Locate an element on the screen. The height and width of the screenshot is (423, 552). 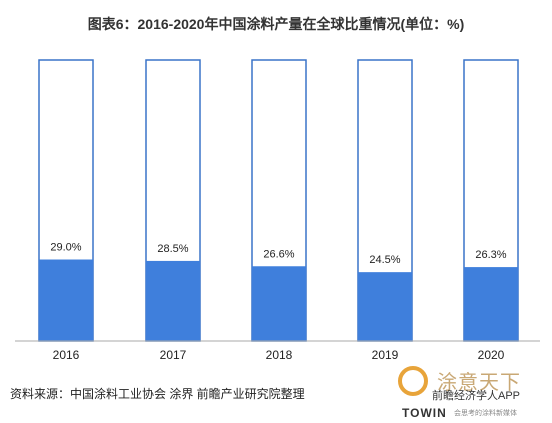
towin-logo-icon is located at coordinates (413, 381).